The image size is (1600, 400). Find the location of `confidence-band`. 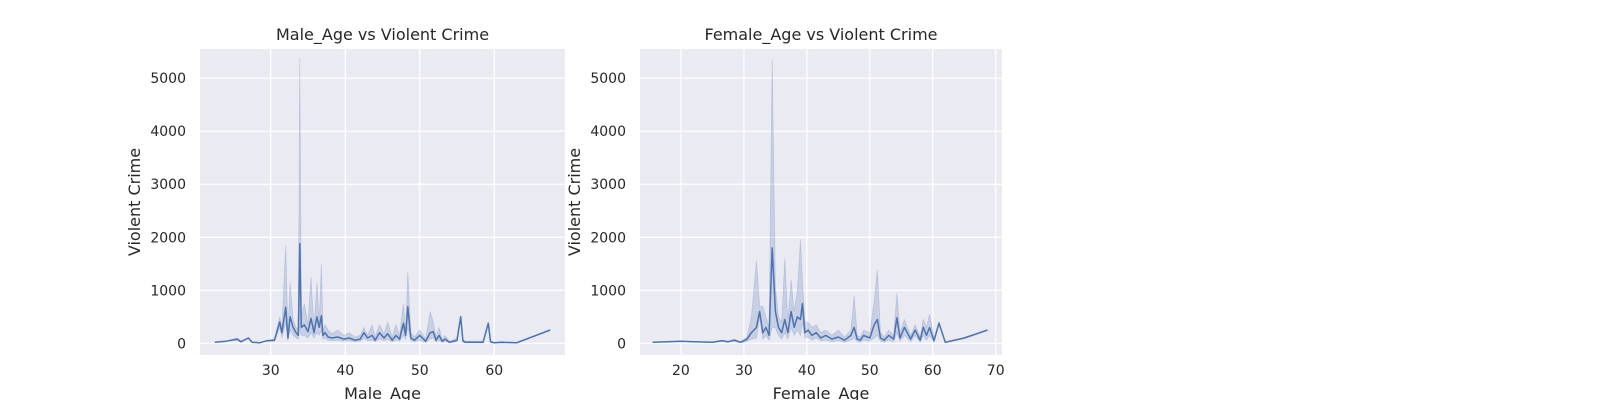

confidence-band is located at coordinates (820, 201).